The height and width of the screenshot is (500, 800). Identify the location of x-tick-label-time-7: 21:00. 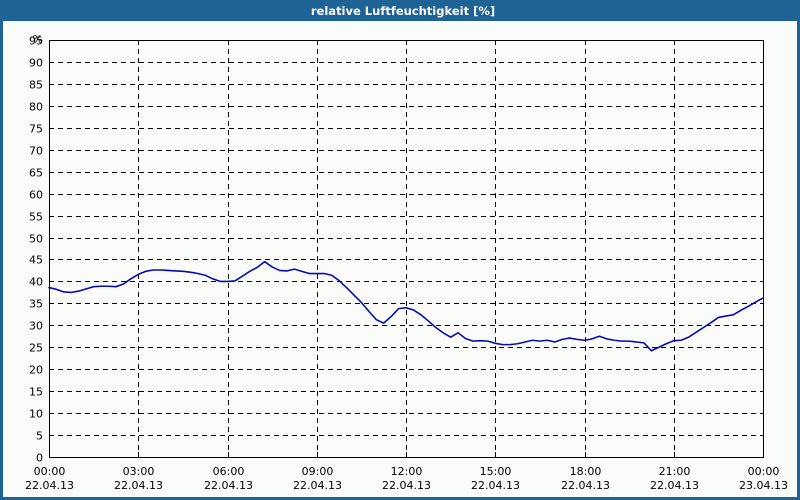
(675, 471).